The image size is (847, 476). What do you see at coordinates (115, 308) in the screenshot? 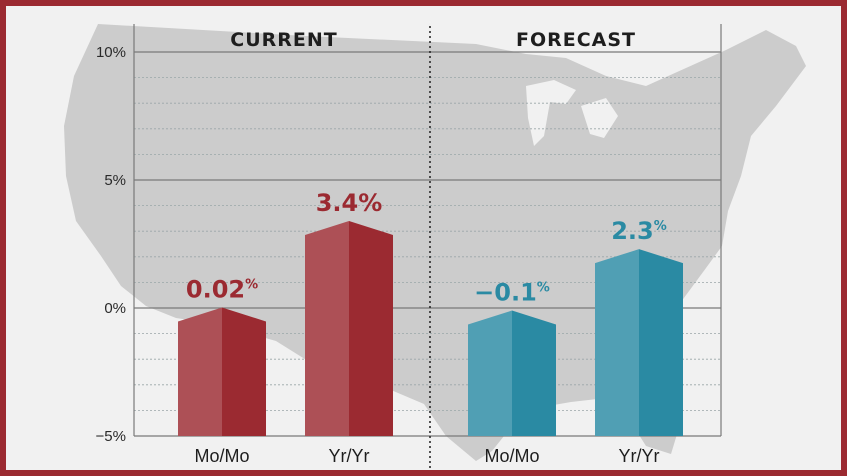
I see `y-tick-label: 0%` at bounding box center [115, 308].